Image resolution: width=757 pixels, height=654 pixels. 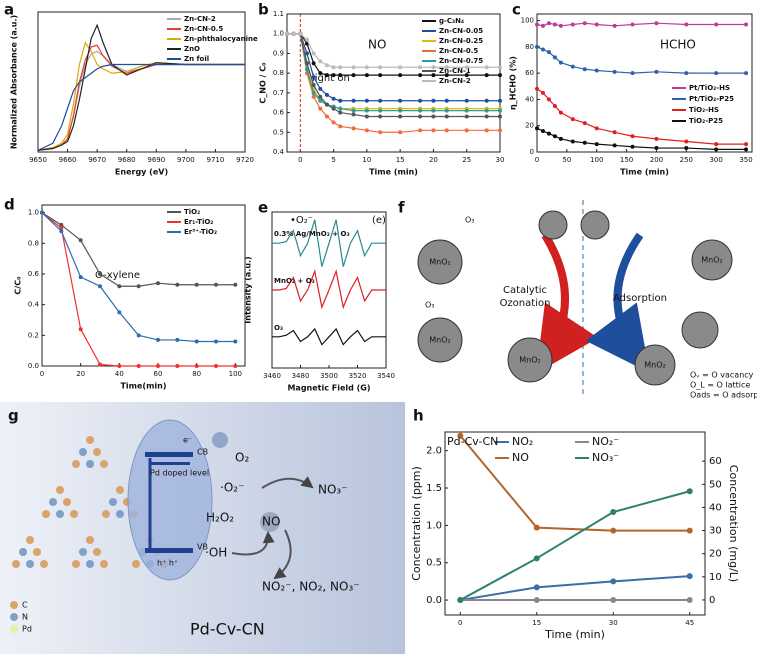 What do you see at coordinates (458, 51) in the screenshot?
I see `legend-label: Zn-CN-0.5` at bounding box center [458, 51].